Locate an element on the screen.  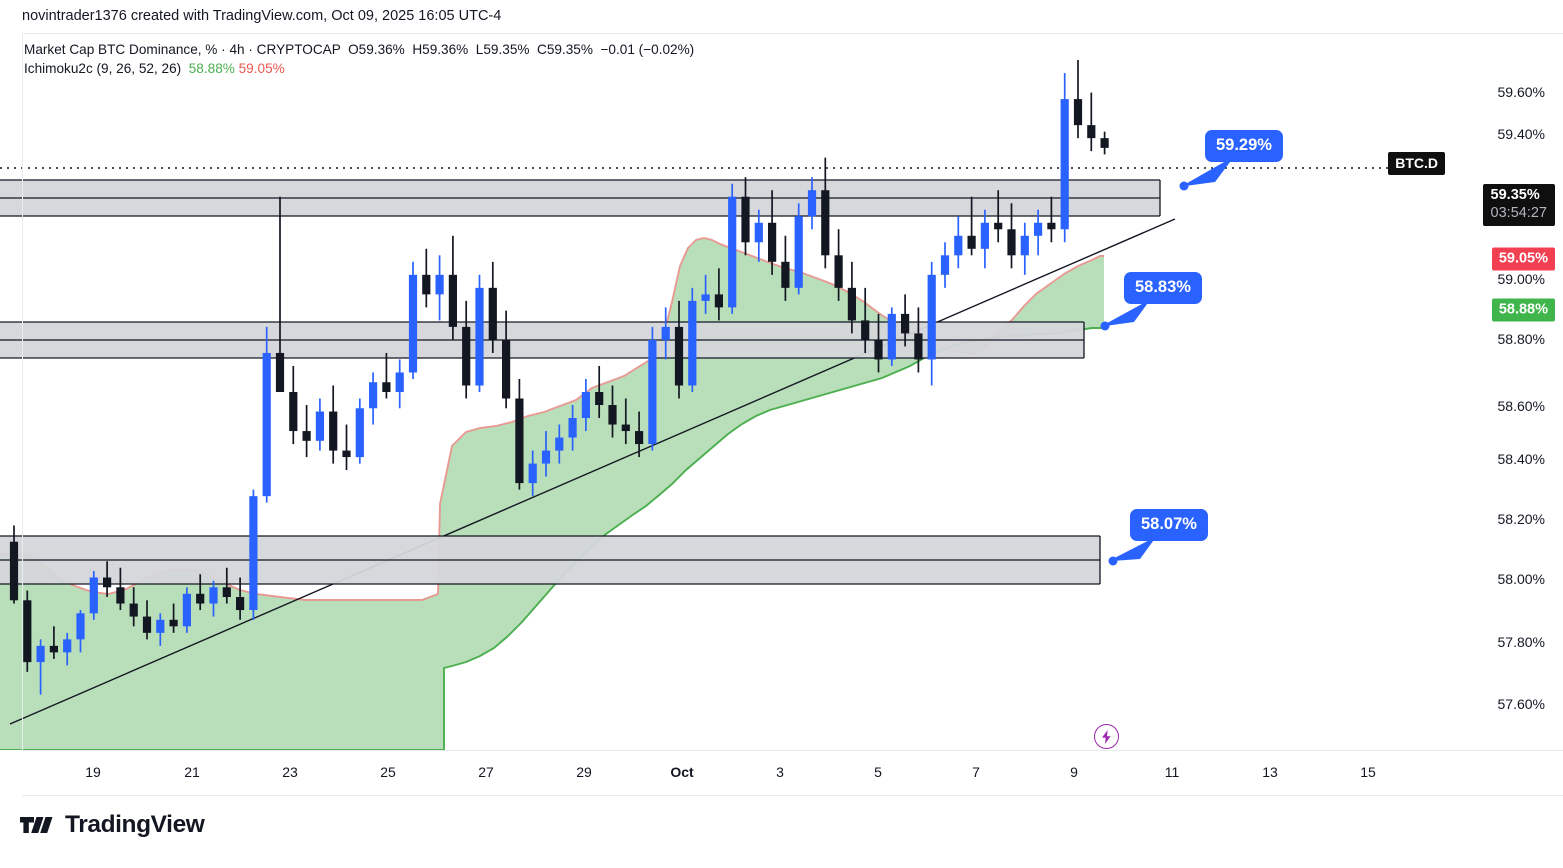
bar-countdown-timer: 03:54:27 is located at coordinates (1518, 213).